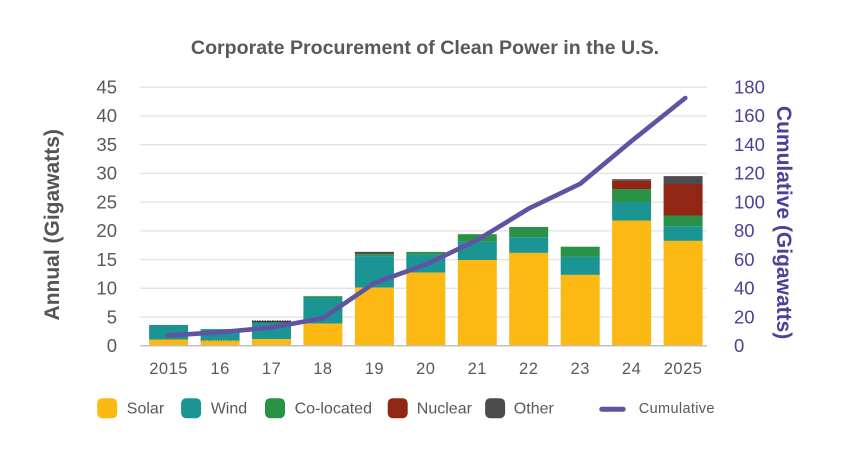 The image size is (851, 462). What do you see at coordinates (749, 173) in the screenshot?
I see `svg-text: 120` at bounding box center [749, 173].